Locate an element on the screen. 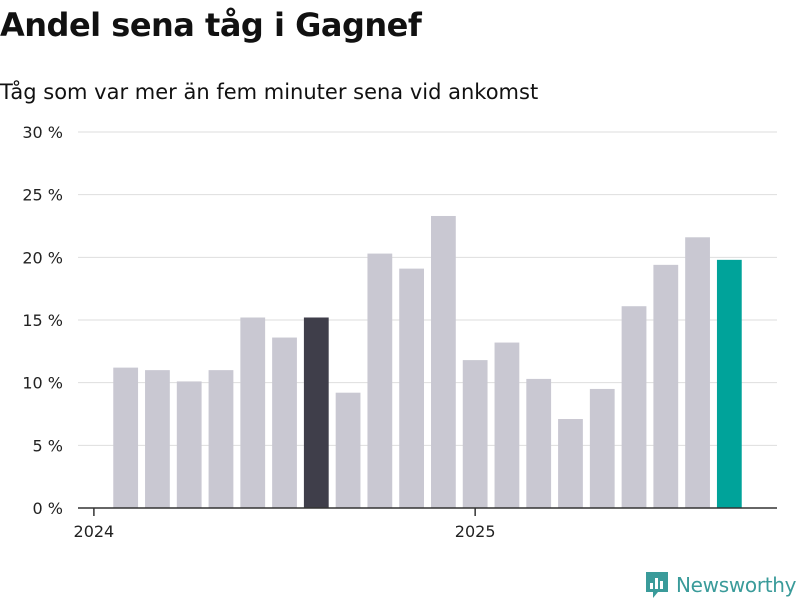 Image resolution: width=800 pixels, height=600 pixels. brand: Newsworthy is located at coordinates (720, 585).